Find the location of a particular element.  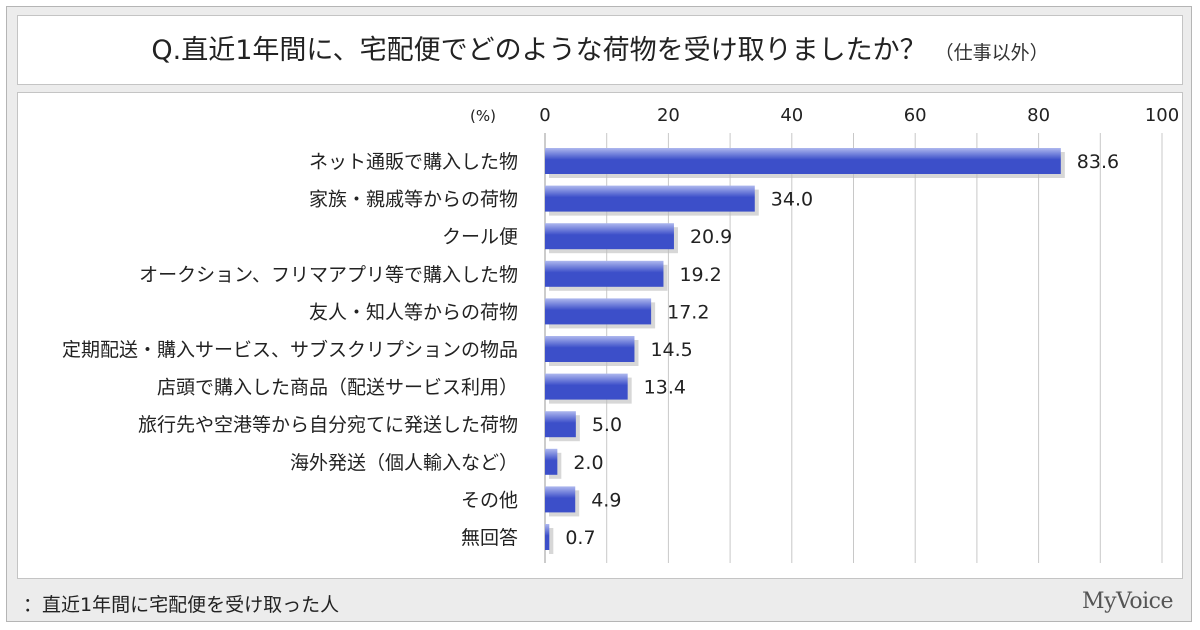

category-label: 家族・親戚等からの荷物 is located at coordinates (413, 200).